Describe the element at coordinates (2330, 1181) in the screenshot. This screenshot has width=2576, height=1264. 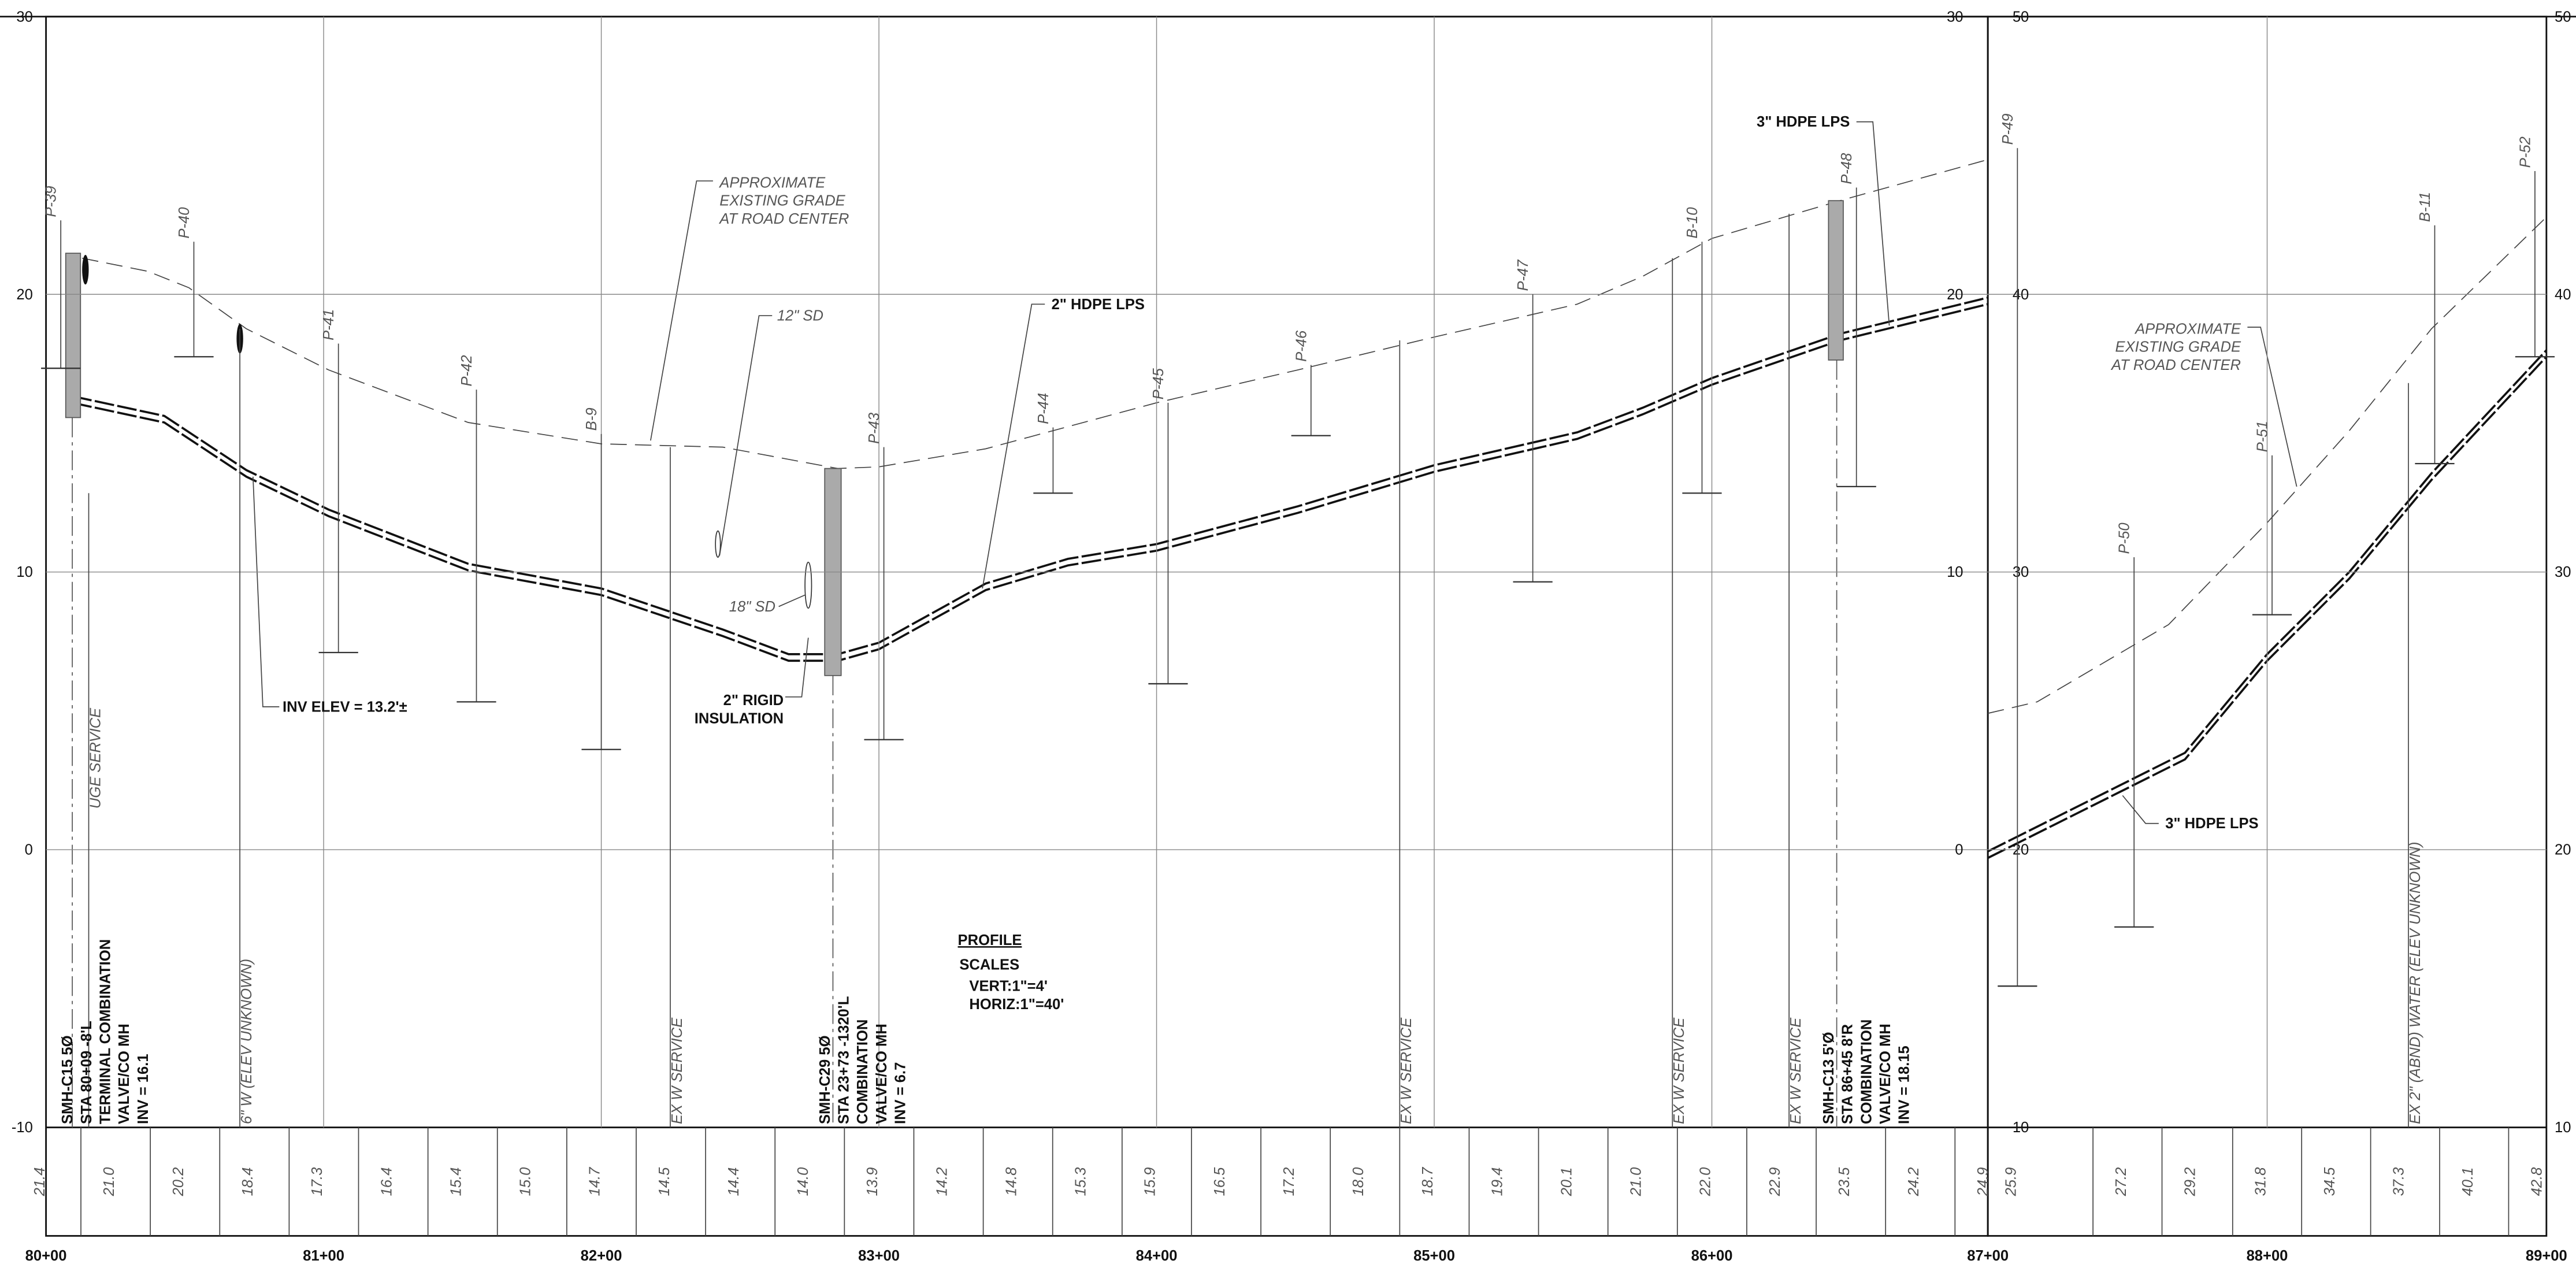
I see `grade-elevation: 34.5` at that location.